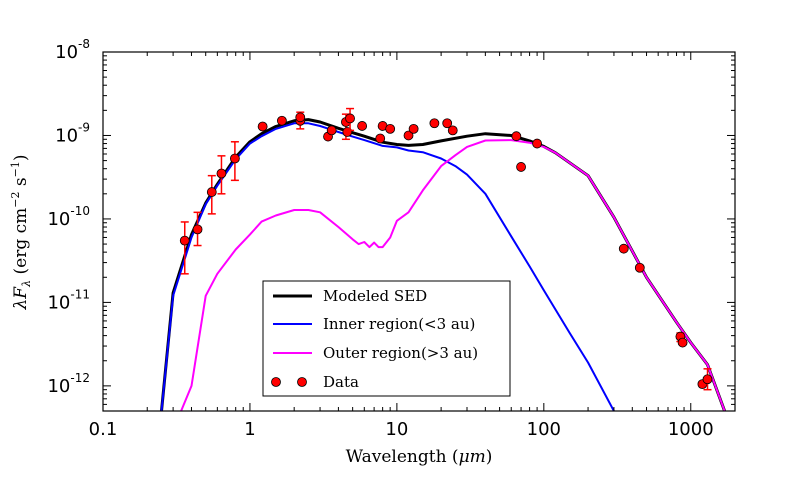  Describe the element at coordinates (80, 211) in the screenshot. I see `y-tick-exponent: -10` at that location.